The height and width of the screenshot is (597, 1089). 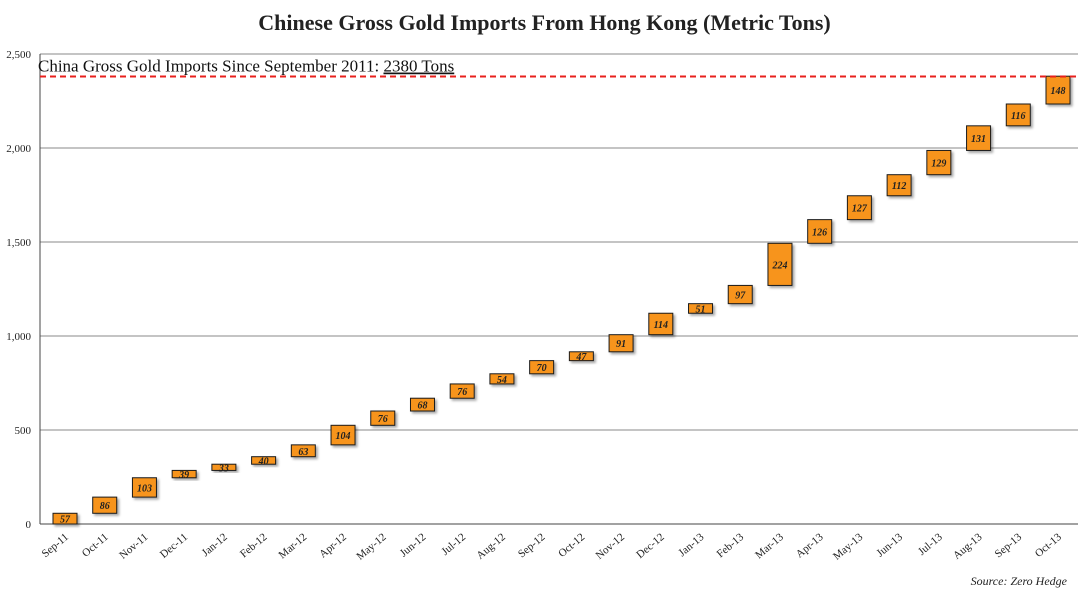 I want to click on bar-value-label: 91, so click(x=621, y=344).